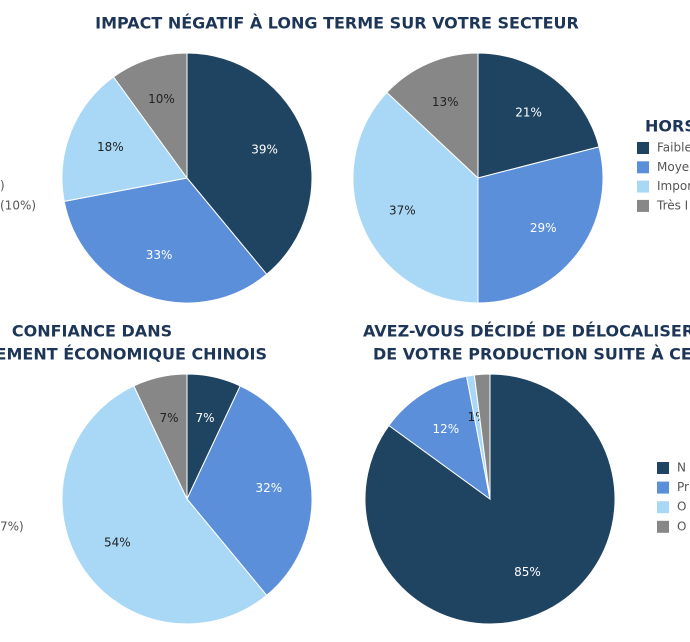 This screenshot has height=642, width=690. What do you see at coordinates (2, 186) in the screenshot?
I see `legend-fragment: )` at bounding box center [2, 186].